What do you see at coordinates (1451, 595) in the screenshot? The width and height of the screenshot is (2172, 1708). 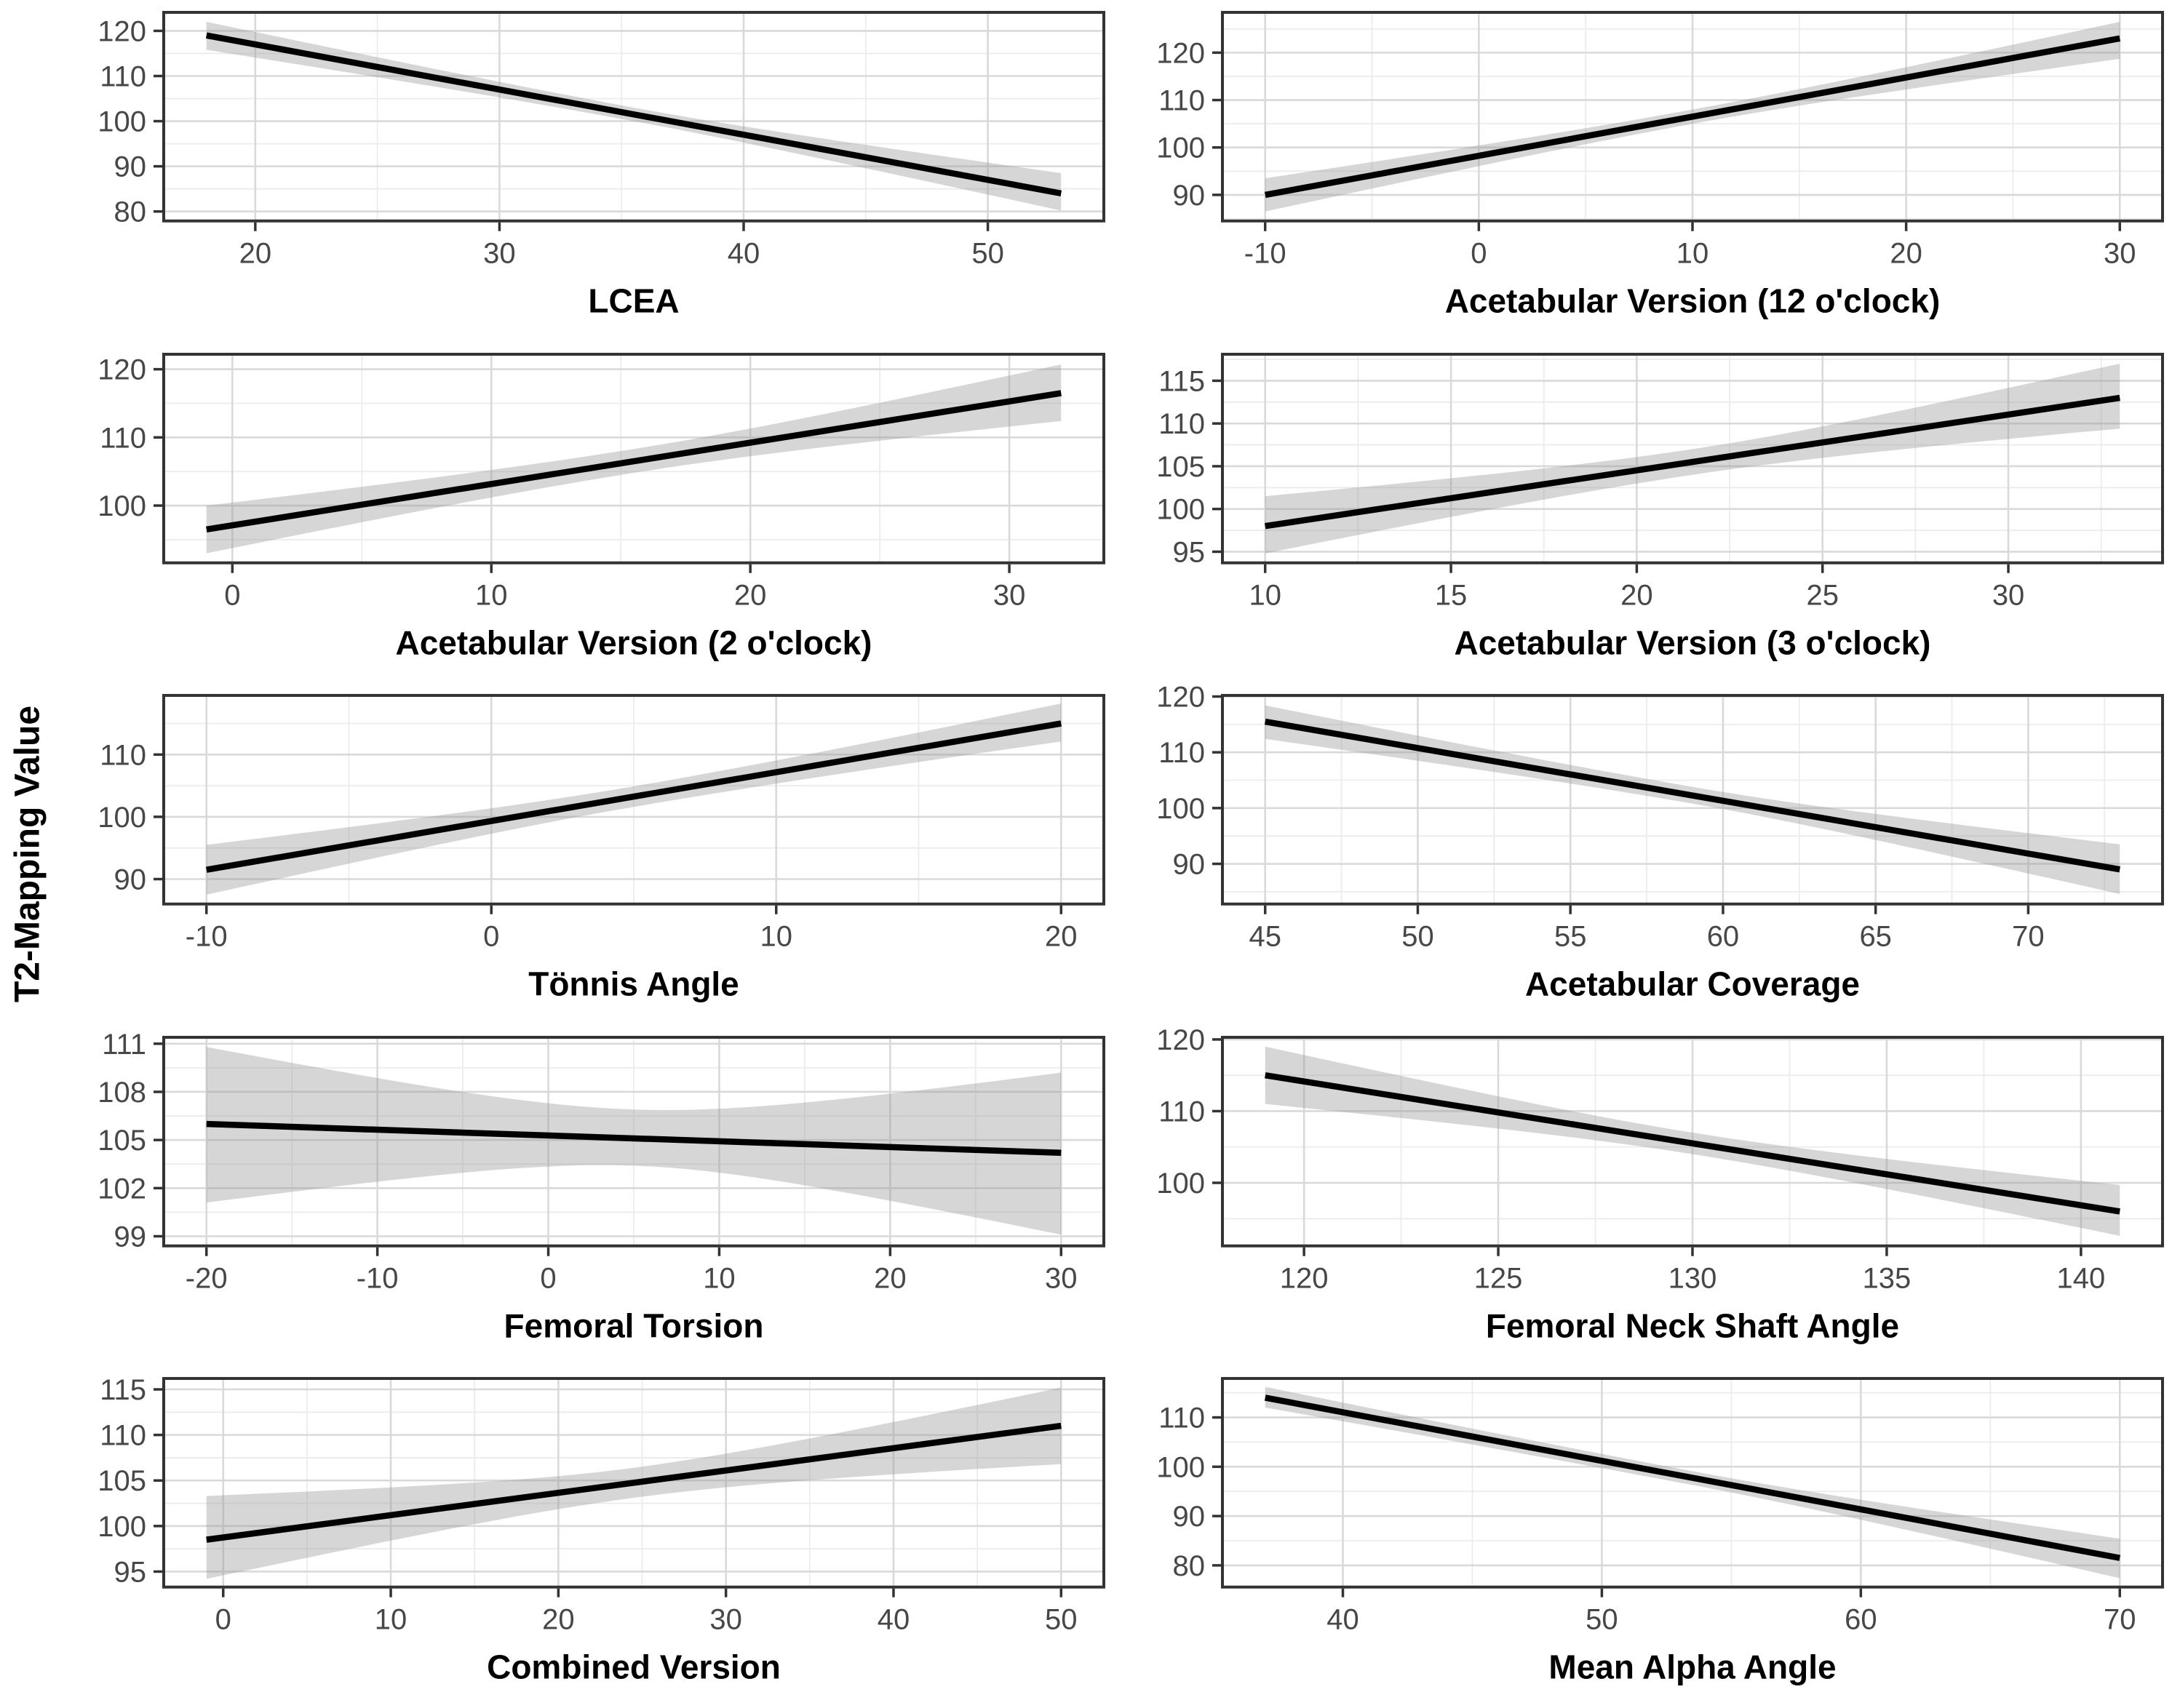 I see `svg-text: 15` at bounding box center [1451, 595].